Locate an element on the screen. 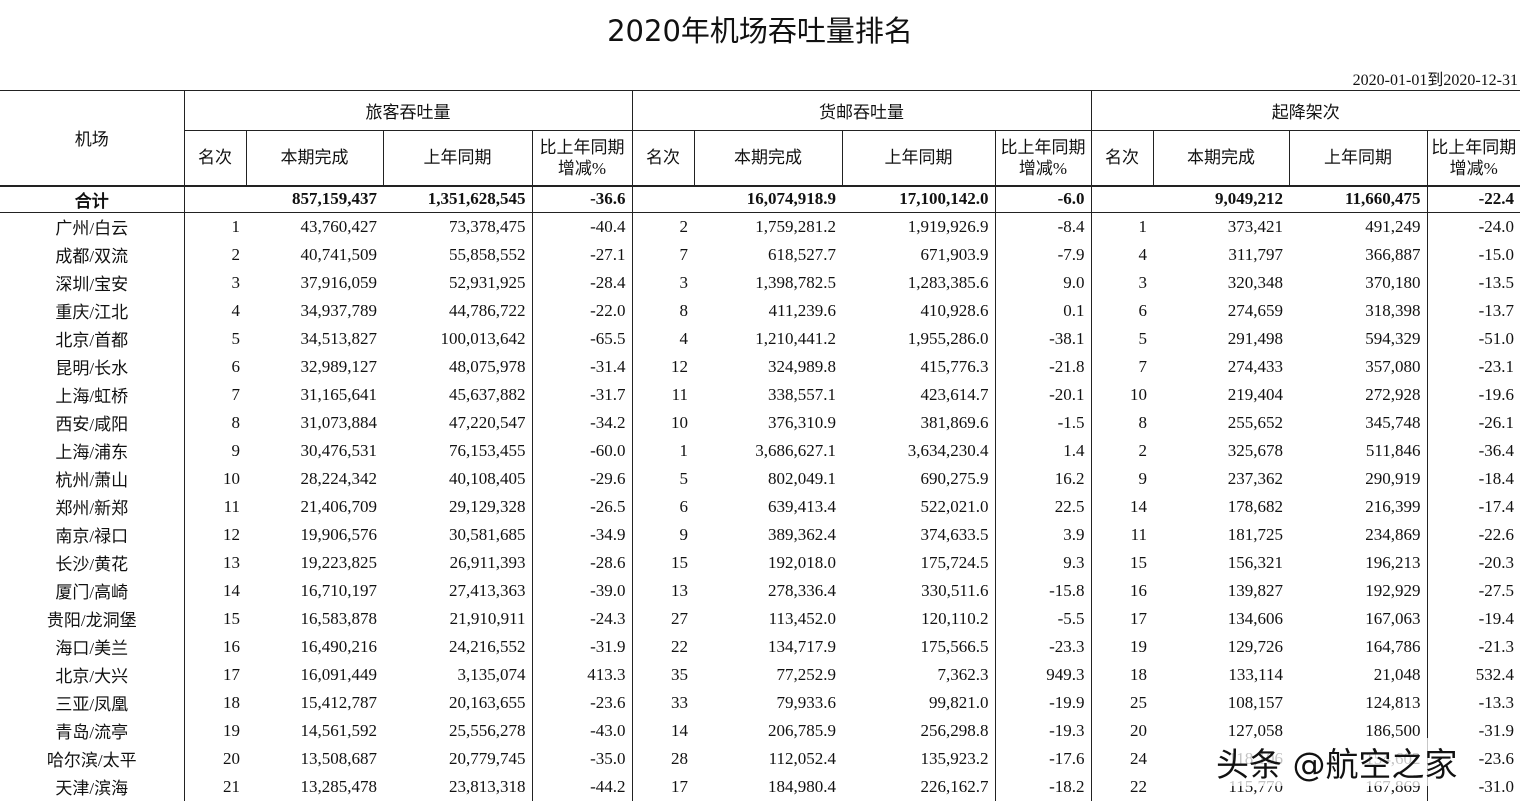 The width and height of the screenshot is (1520, 802). value-cell: 134,717.9 is located at coordinates (802, 646).